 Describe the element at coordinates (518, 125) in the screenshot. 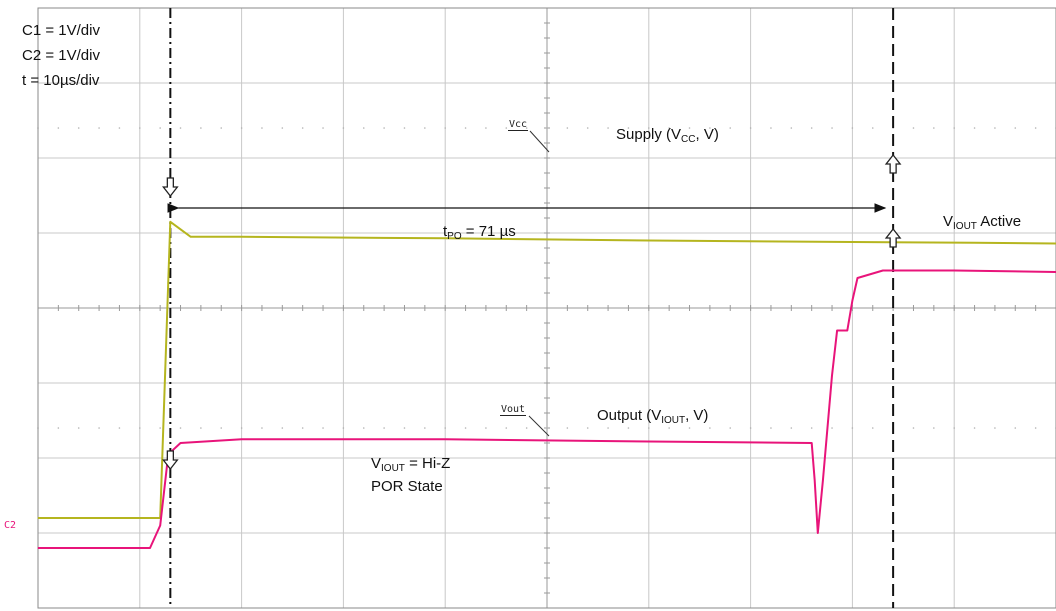

I see `vcc-trace-tag: Vcc` at that location.